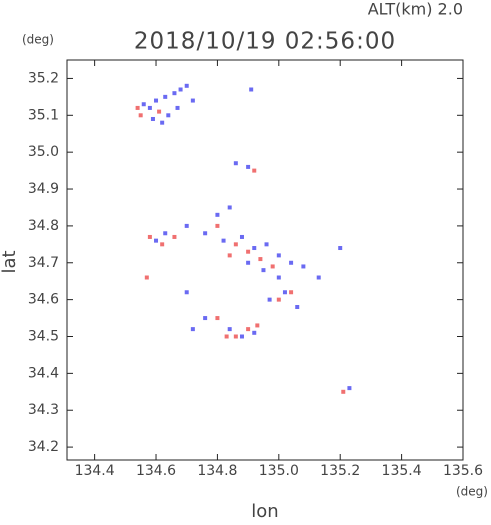 This screenshot has width=491, height=525. What do you see at coordinates (43, 189) in the screenshot?
I see `y-tick-label: 34.9` at bounding box center [43, 189].